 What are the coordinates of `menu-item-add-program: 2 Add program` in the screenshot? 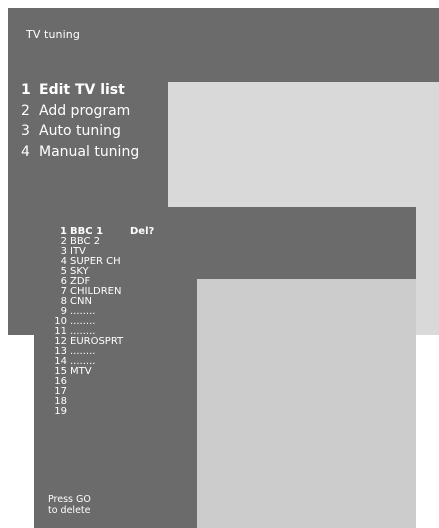 It's located at (80, 111).